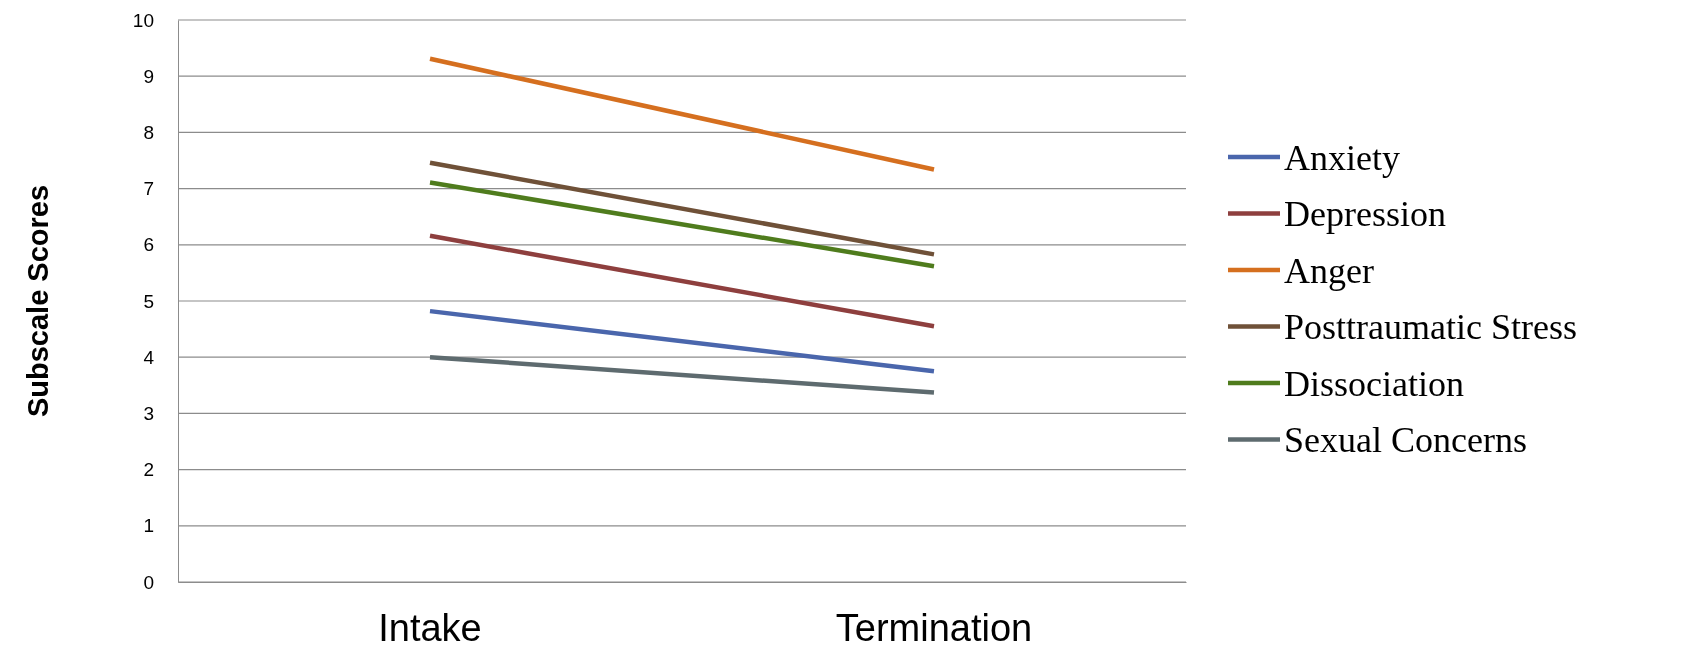 The image size is (1684, 661). What do you see at coordinates (1365, 214) in the screenshot?
I see `legend-label: Depression` at bounding box center [1365, 214].